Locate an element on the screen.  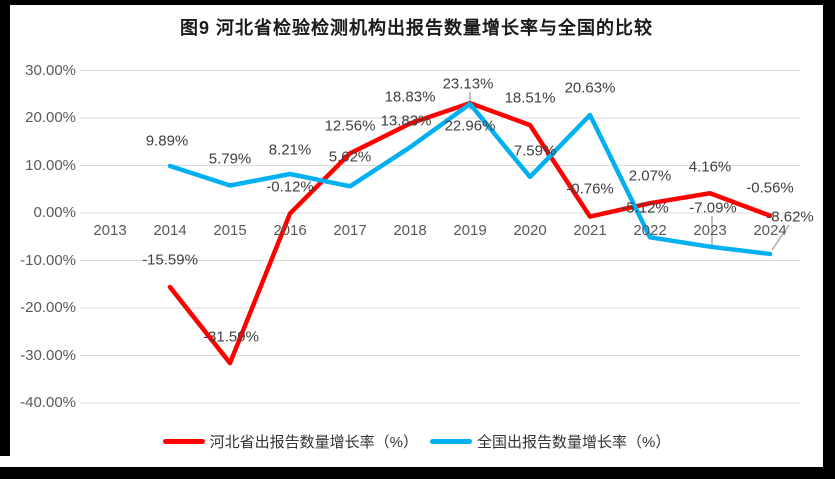
y-tick-label: 20.00% is located at coordinates (50, 117).